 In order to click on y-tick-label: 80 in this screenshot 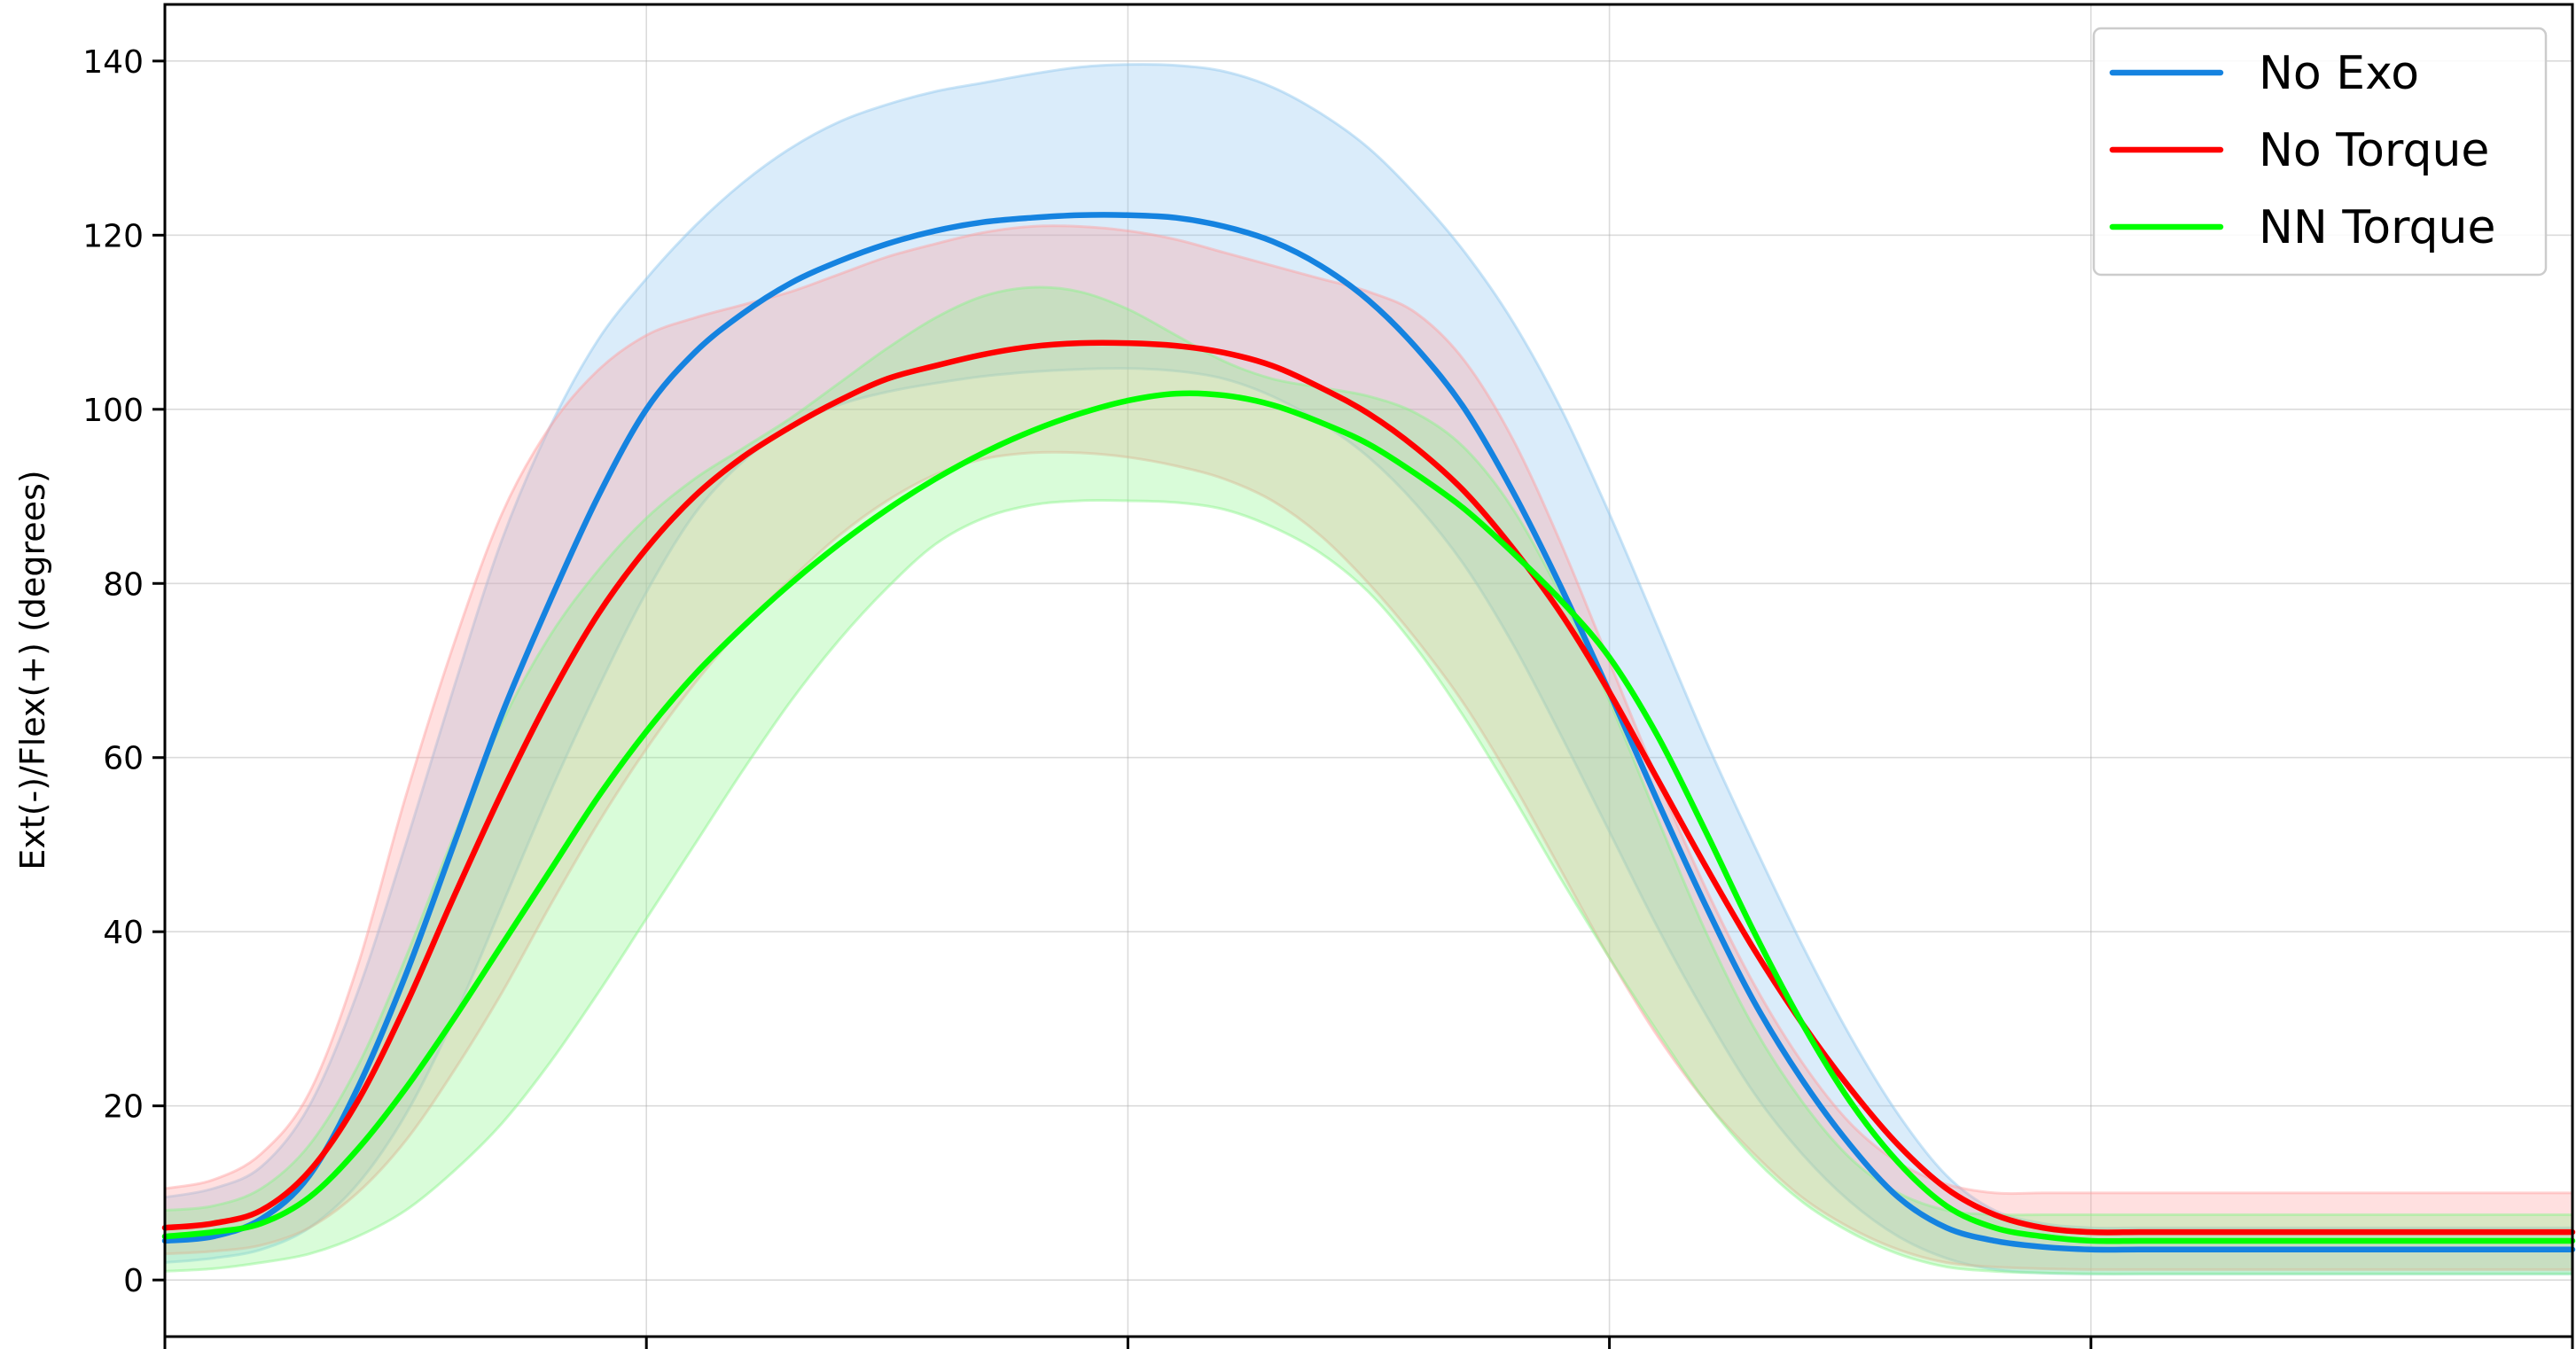, I will do `click(123, 584)`.